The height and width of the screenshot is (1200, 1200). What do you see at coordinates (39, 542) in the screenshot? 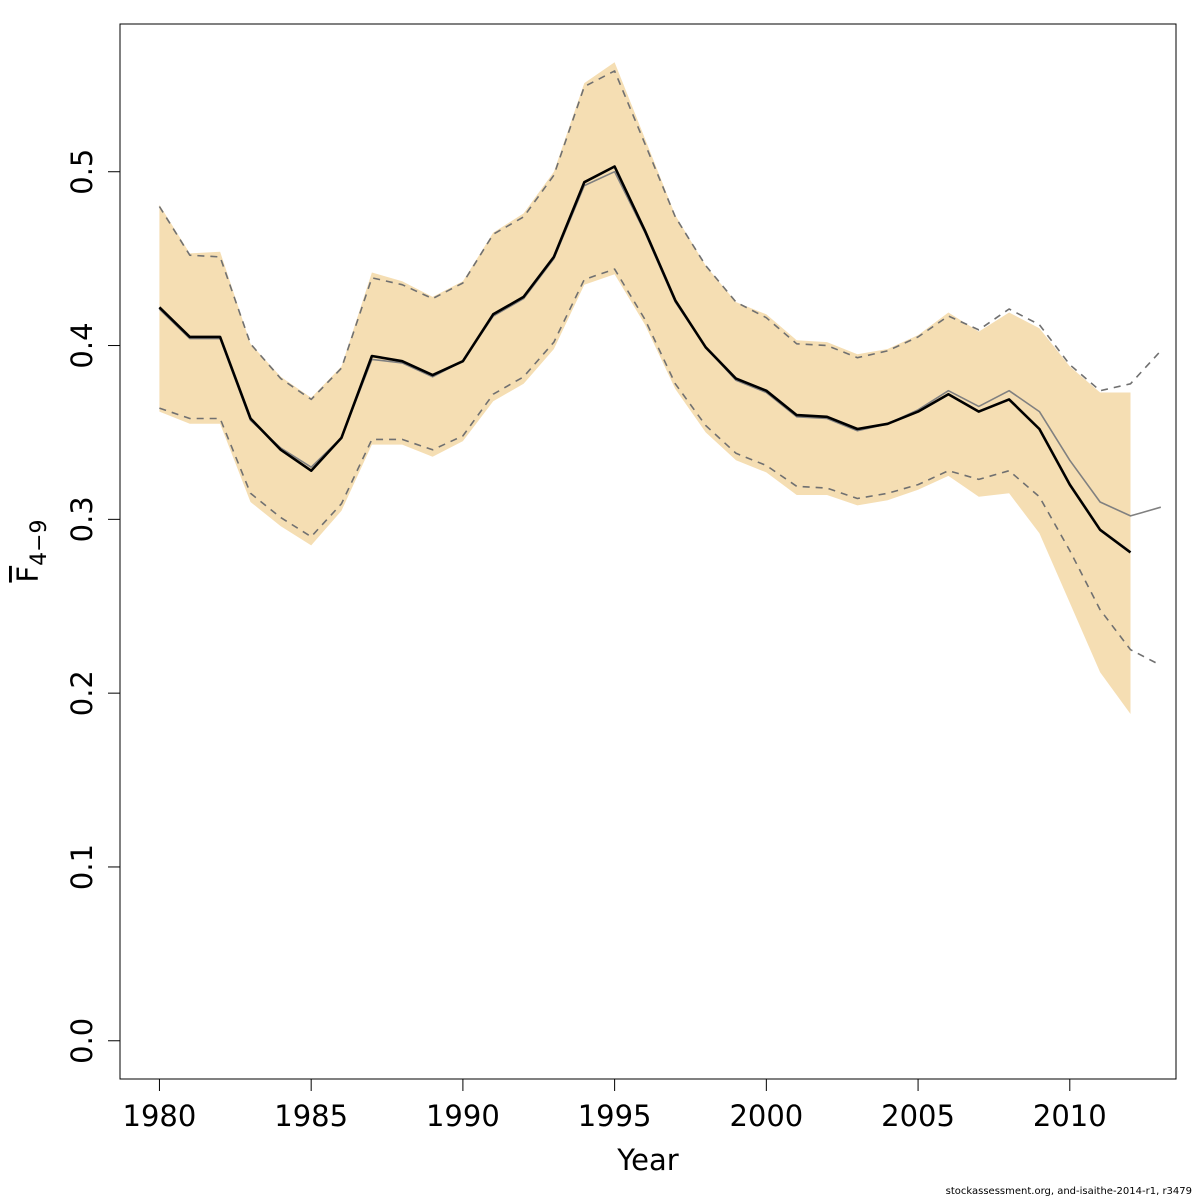
I see `y-axis-title-sub: 4−9` at bounding box center [39, 542].